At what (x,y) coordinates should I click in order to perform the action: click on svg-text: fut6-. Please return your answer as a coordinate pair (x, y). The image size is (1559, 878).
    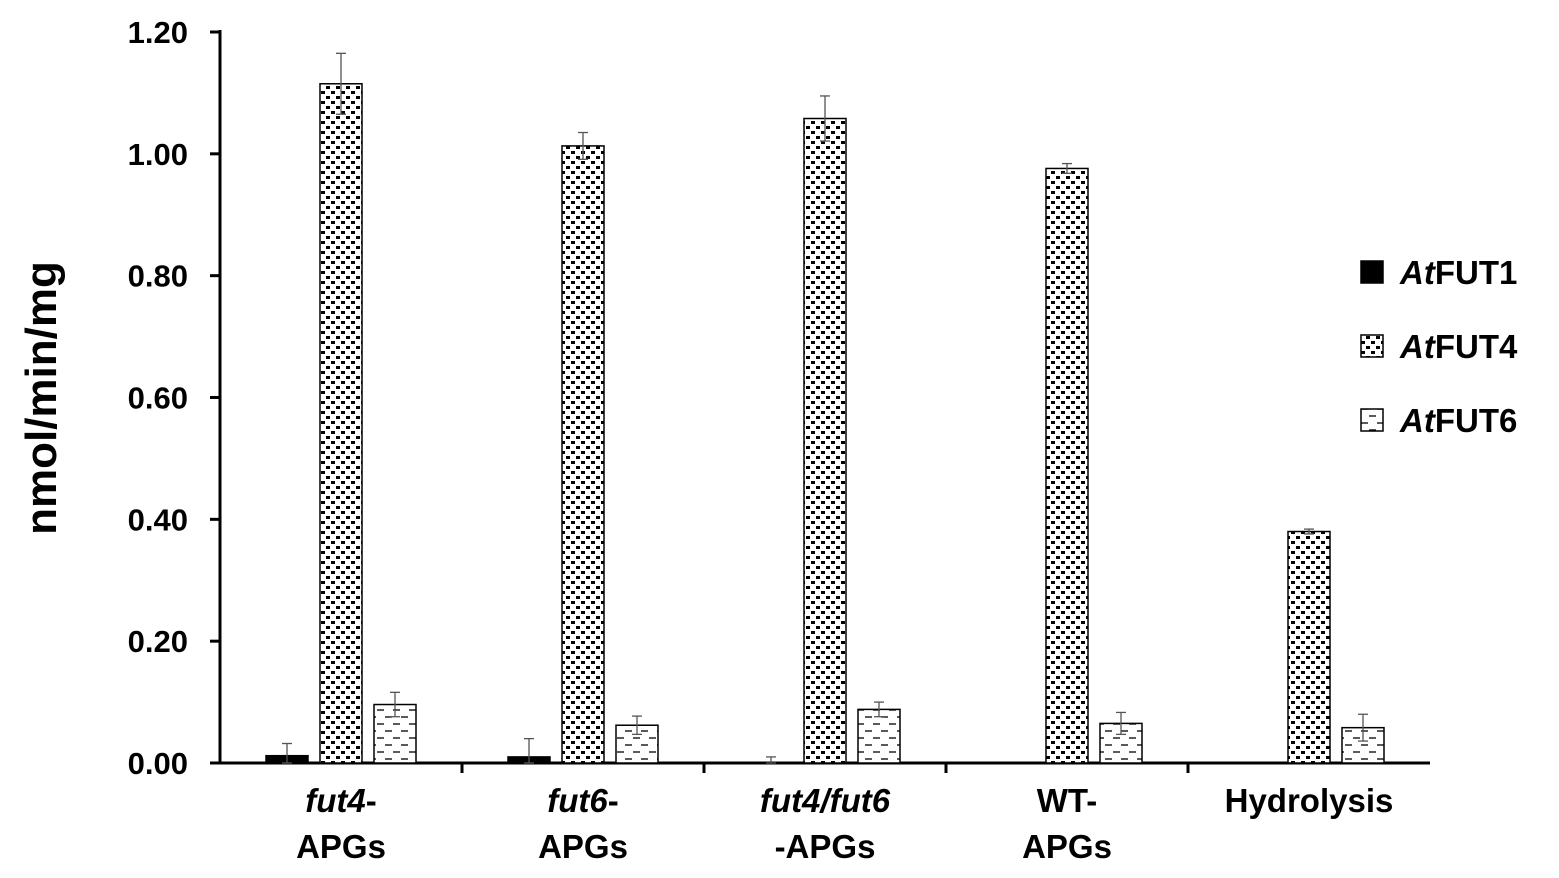
    Looking at the image, I should click on (583, 800).